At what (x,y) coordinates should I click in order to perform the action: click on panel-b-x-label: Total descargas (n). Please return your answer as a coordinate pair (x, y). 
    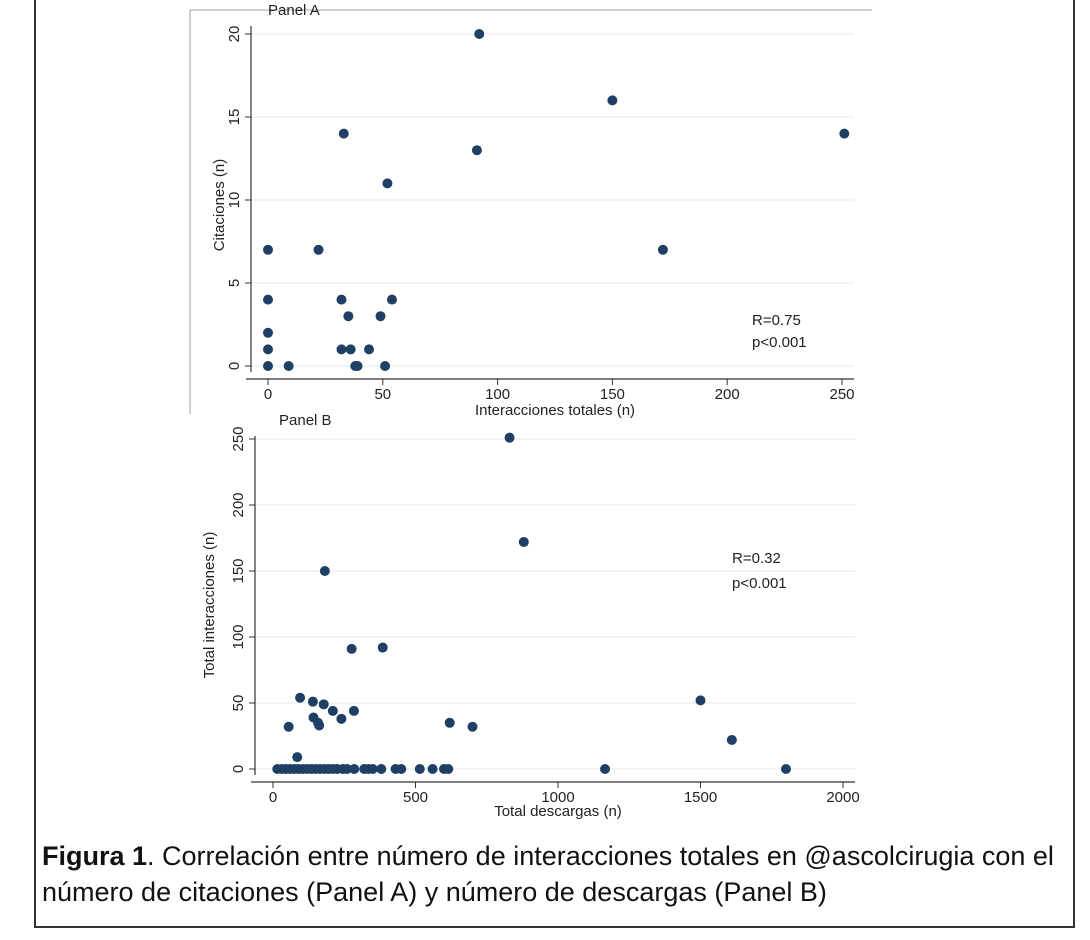
    Looking at the image, I should click on (558, 811).